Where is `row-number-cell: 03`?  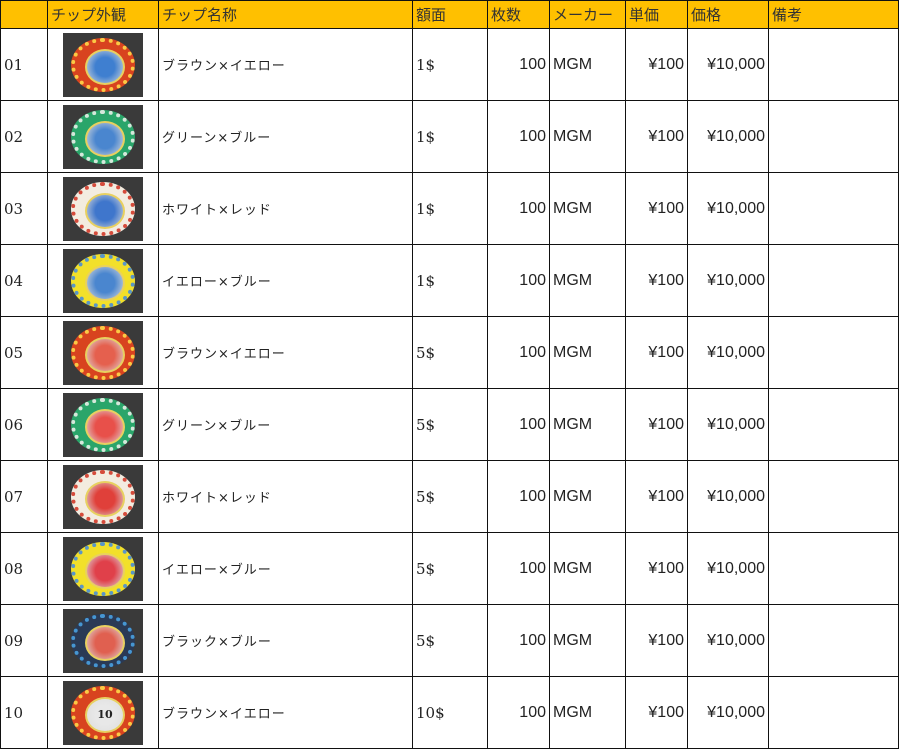
row-number-cell: 03 is located at coordinates (24, 208).